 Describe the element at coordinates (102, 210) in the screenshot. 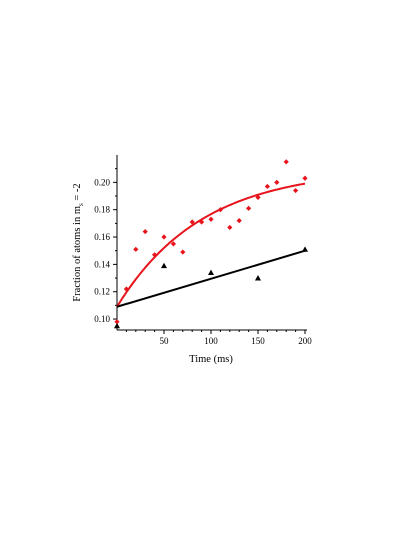

I see `y-tick-label: 0.18` at that location.